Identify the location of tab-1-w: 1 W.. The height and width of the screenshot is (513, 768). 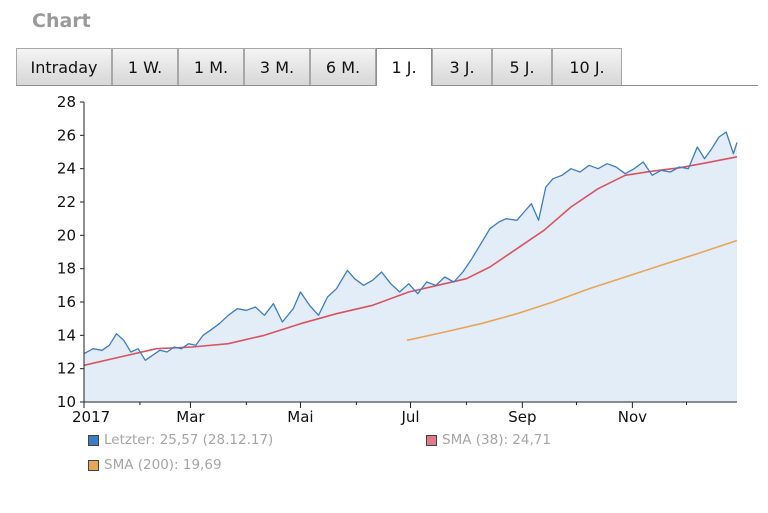
(145, 66).